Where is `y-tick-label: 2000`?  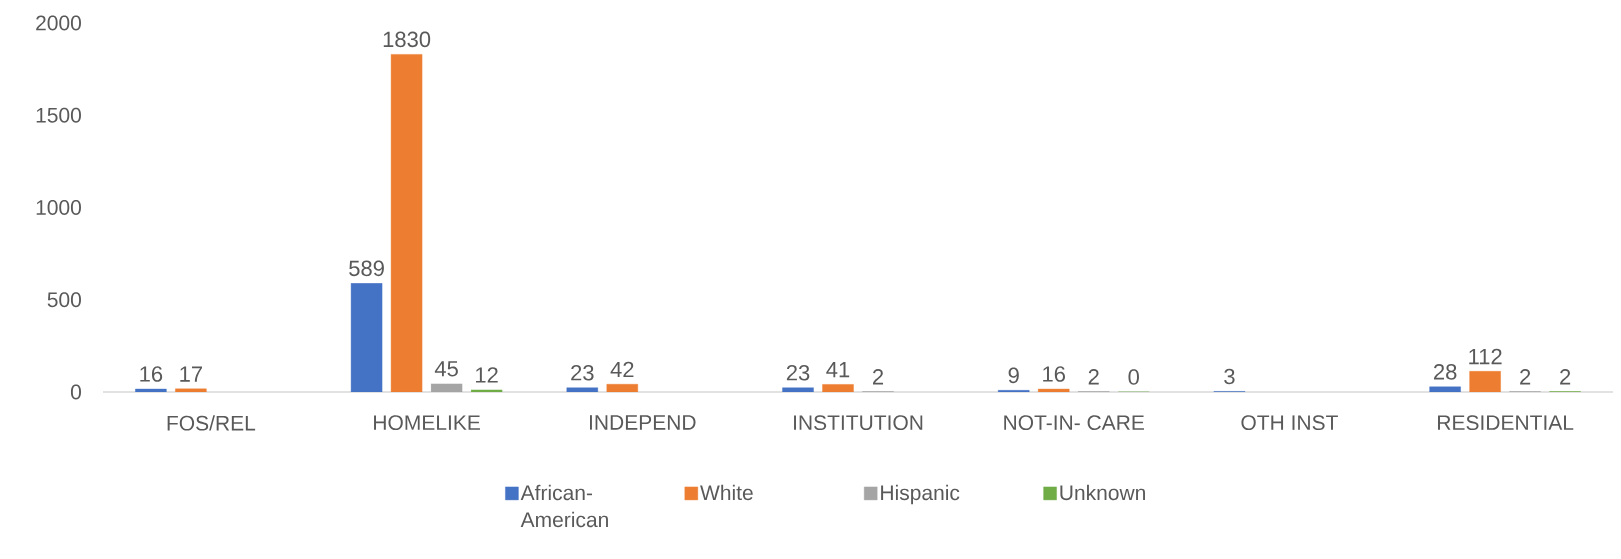 y-tick-label: 2000 is located at coordinates (58, 23).